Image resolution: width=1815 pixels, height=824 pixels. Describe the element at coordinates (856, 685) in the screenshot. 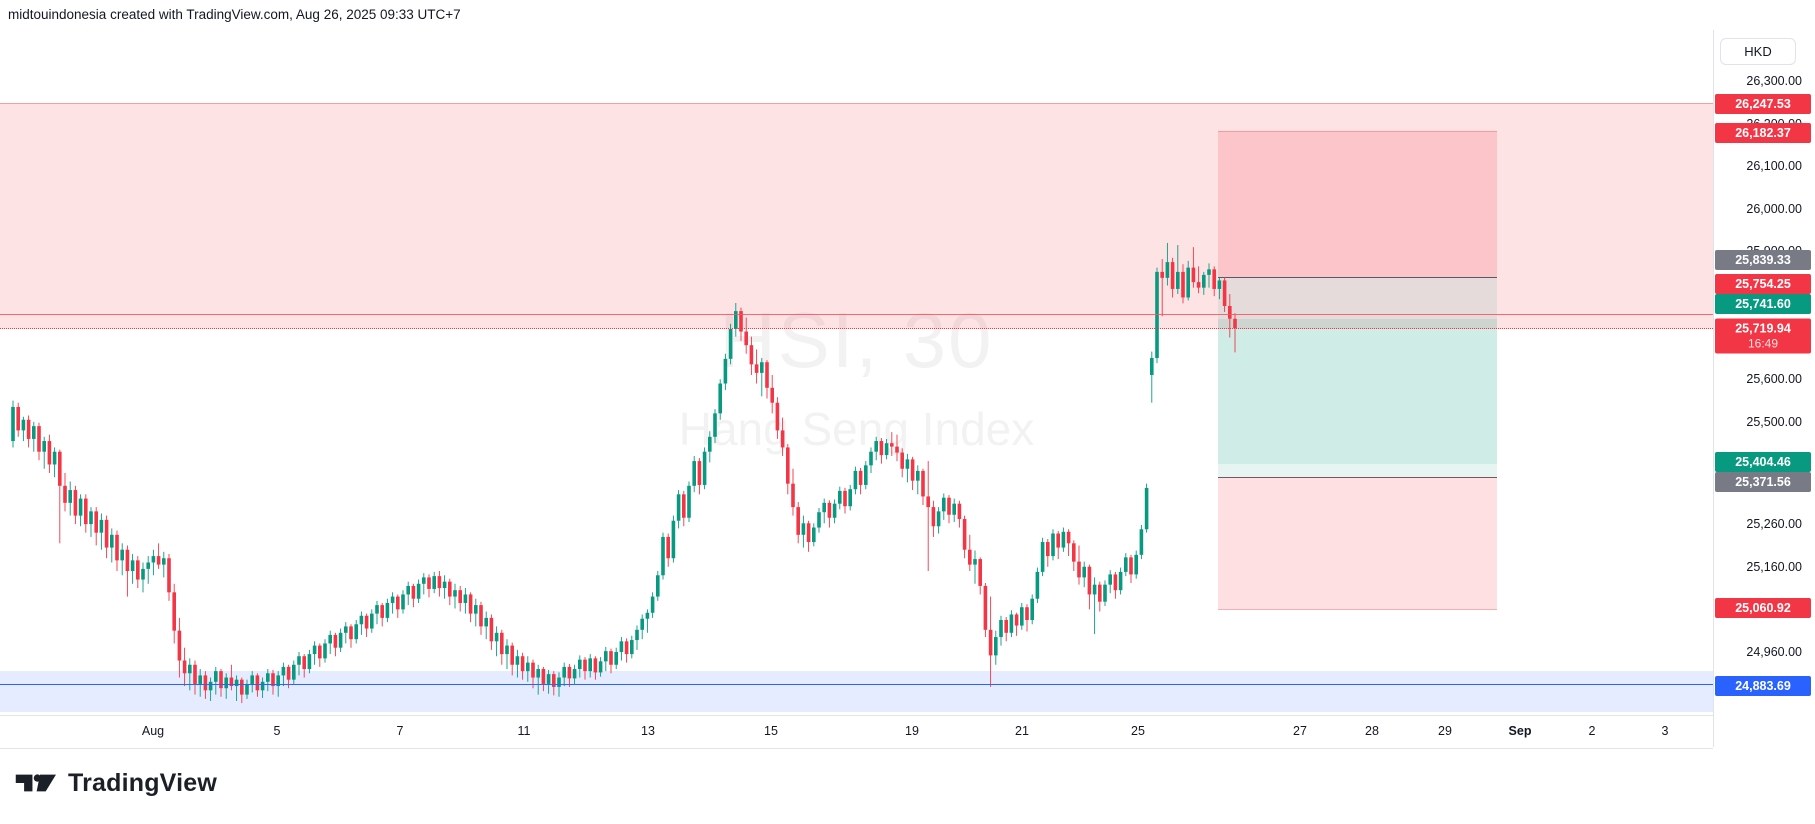

I see `support-line` at that location.